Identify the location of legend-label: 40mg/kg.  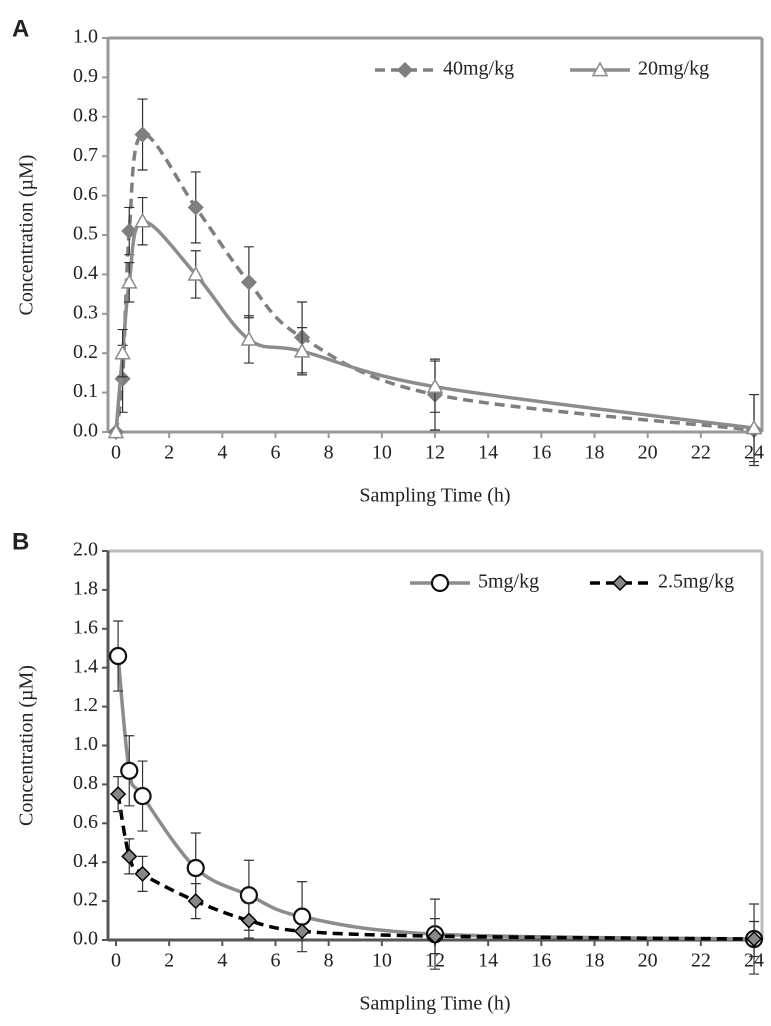
(478, 69).